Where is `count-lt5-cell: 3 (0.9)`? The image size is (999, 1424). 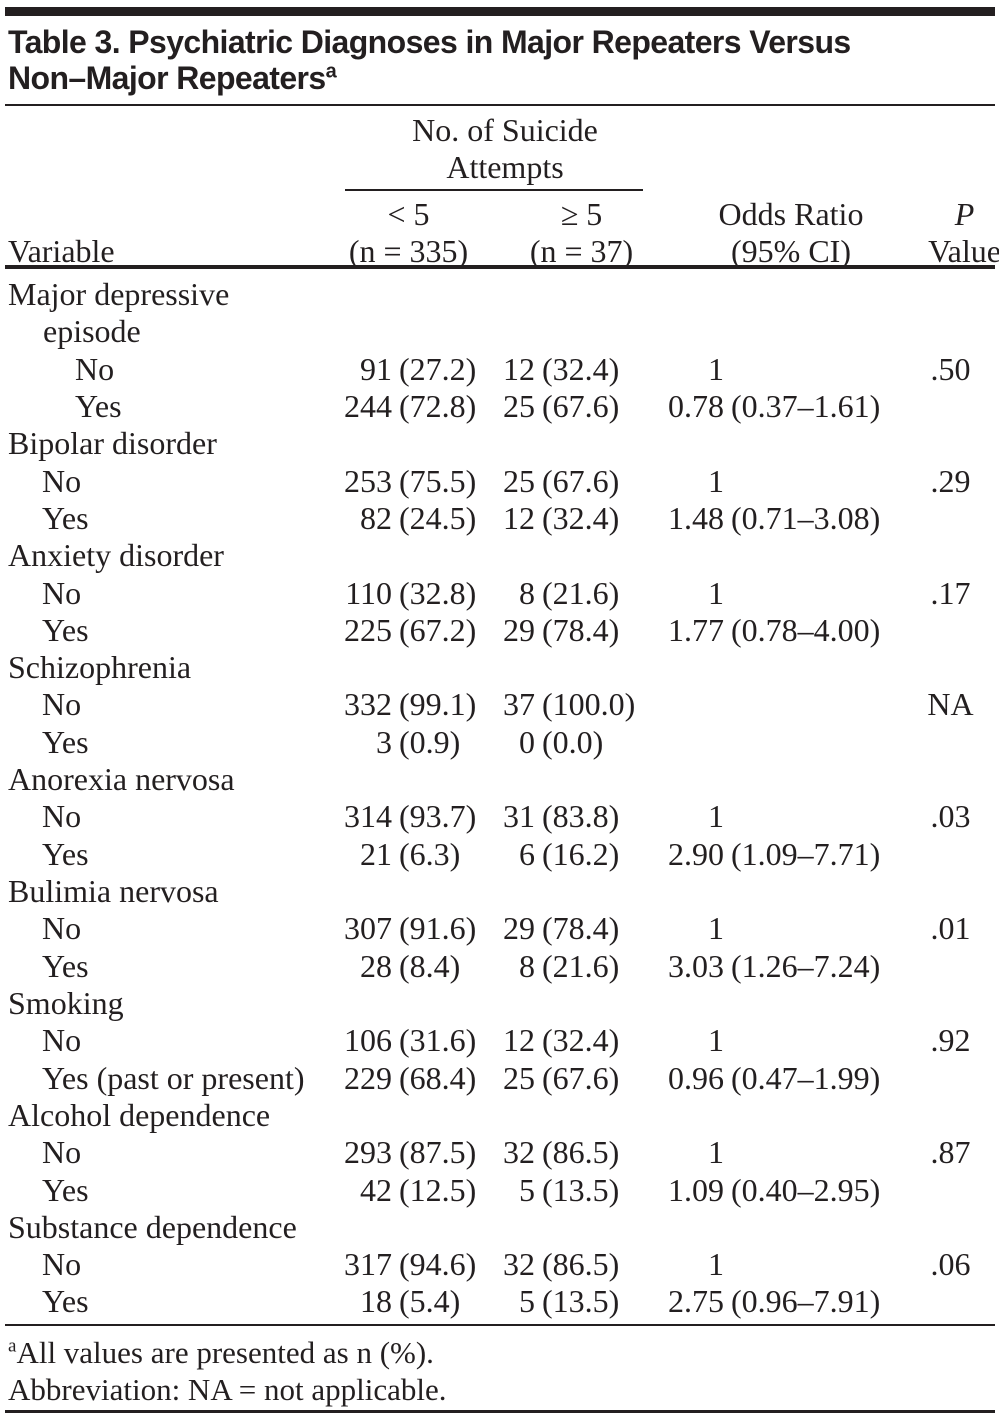 count-lt5-cell: 3 (0.9) is located at coordinates (408, 742).